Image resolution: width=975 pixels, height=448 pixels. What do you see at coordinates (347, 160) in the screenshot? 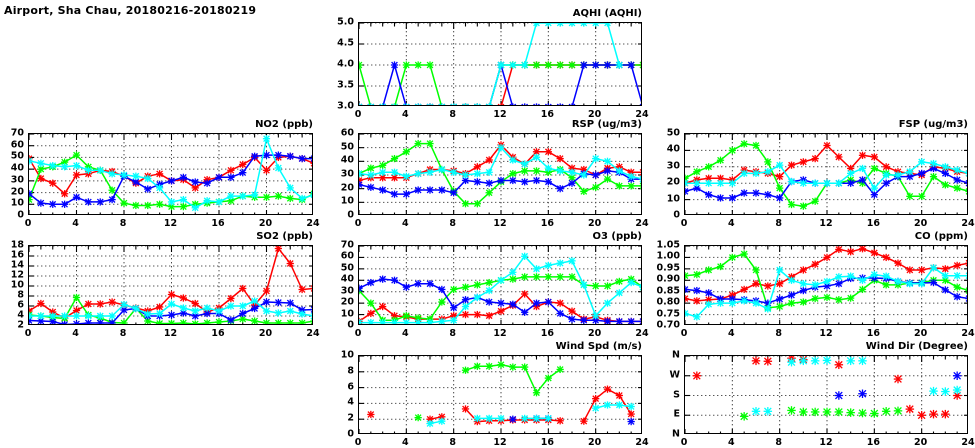
I see `y-tick-label: 40` at bounding box center [347, 160].